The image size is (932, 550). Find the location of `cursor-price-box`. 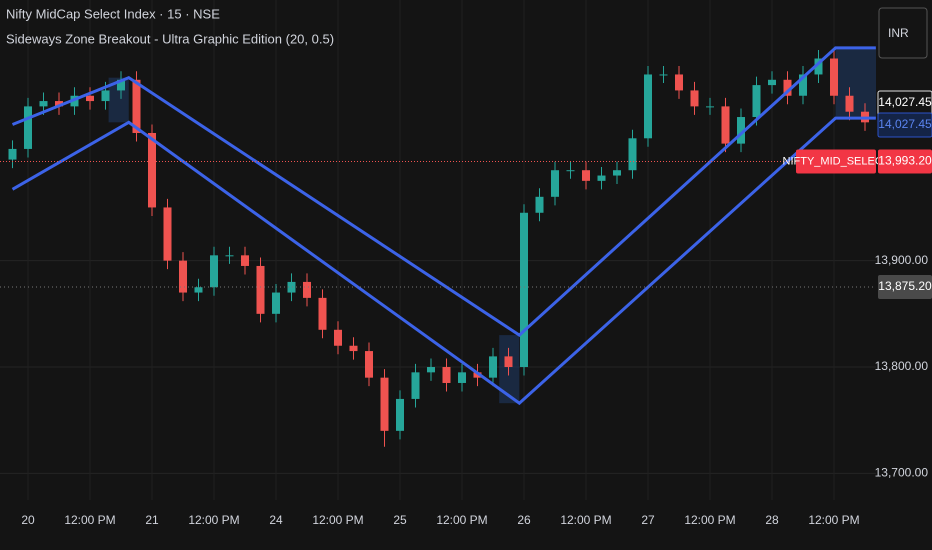

cursor-price-box is located at coordinates (905, 287).